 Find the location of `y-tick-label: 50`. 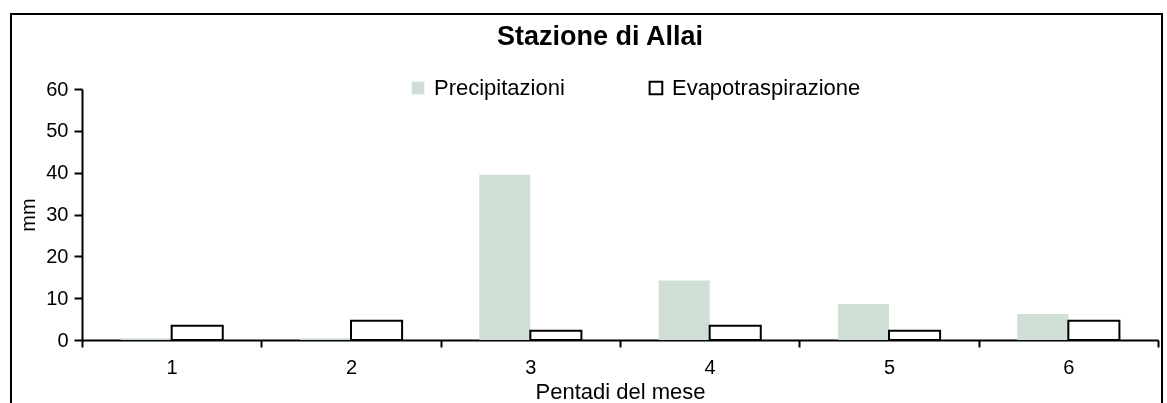

y-tick-label: 50 is located at coordinates (57, 130).